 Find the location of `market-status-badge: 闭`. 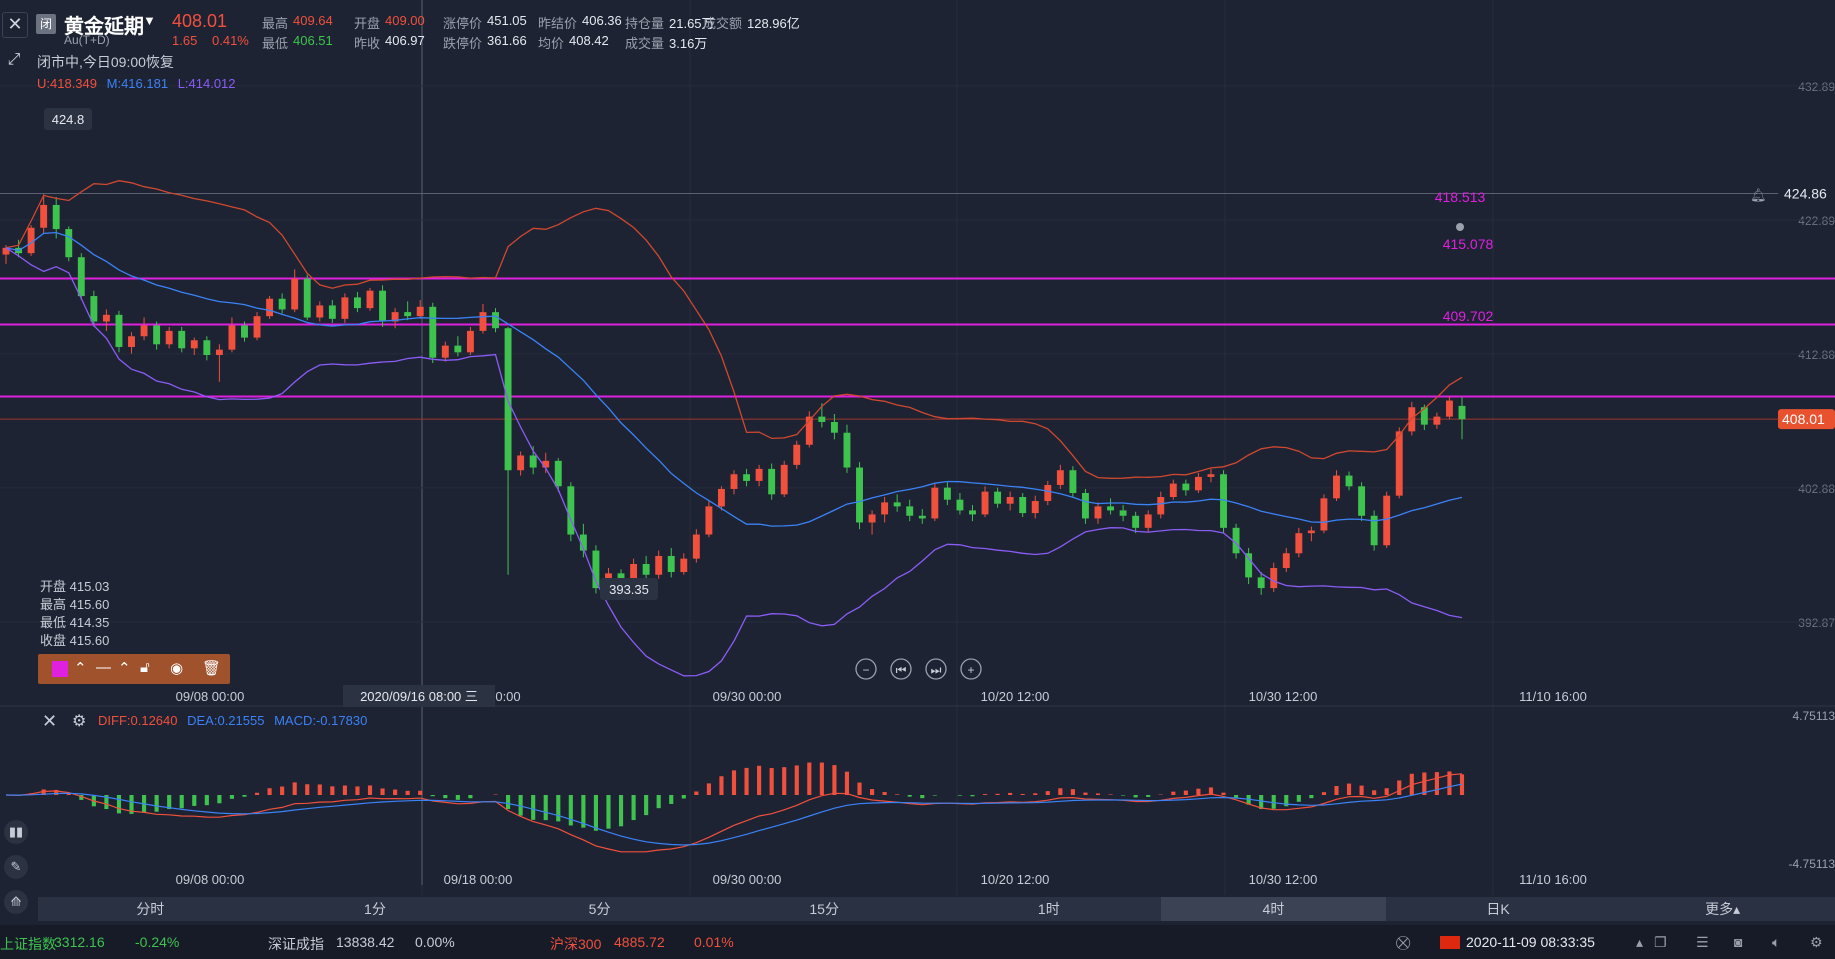

market-status-badge: 闭 is located at coordinates (46, 24).